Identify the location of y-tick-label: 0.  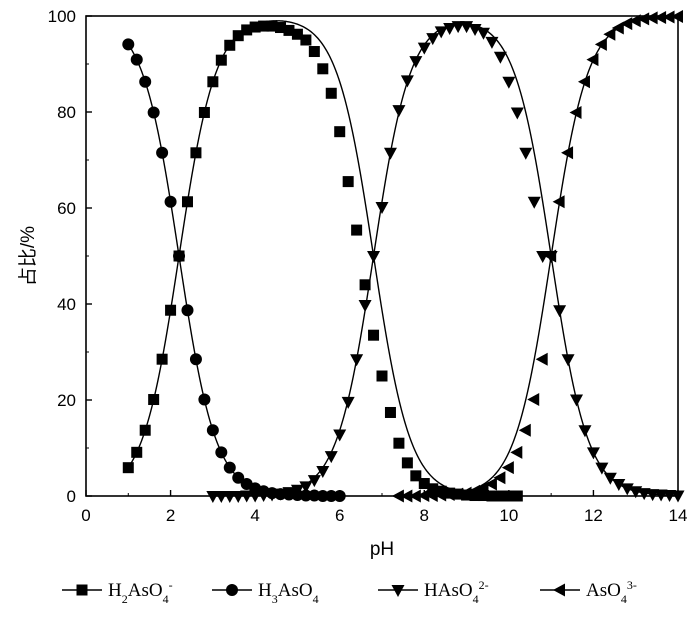
(71, 496).